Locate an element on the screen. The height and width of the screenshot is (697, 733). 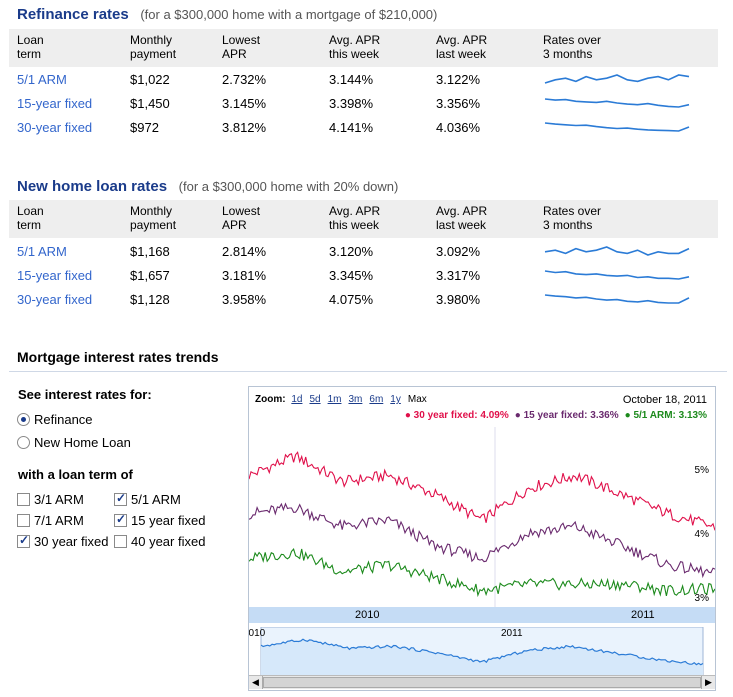
navigator-area is located at coordinates (482, 657).